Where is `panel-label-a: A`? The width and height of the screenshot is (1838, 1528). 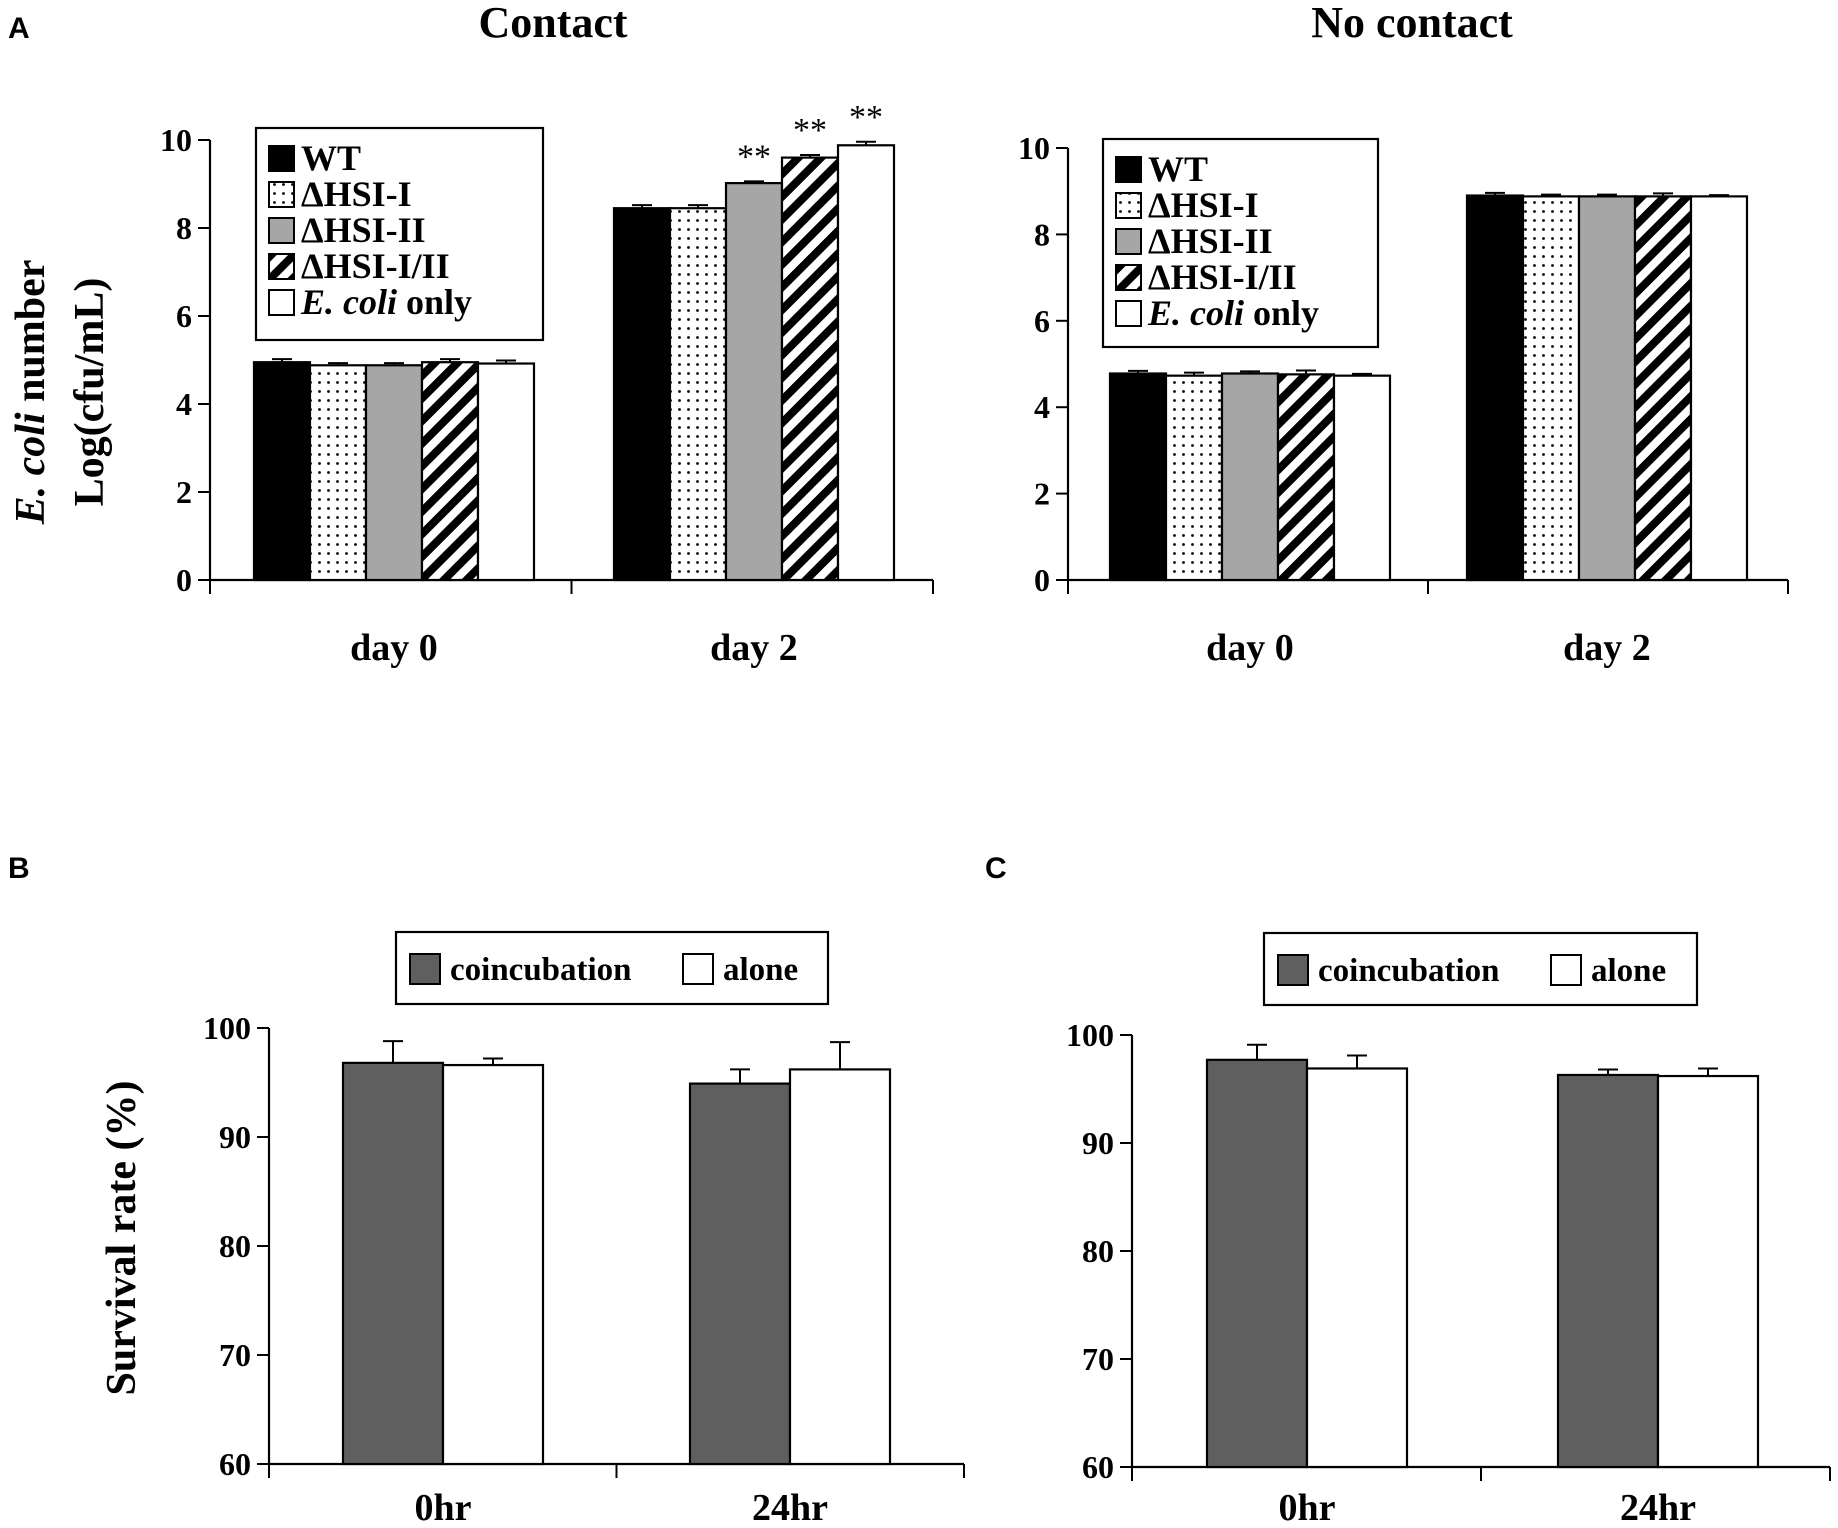 panel-label-a: A is located at coordinates (19, 28).